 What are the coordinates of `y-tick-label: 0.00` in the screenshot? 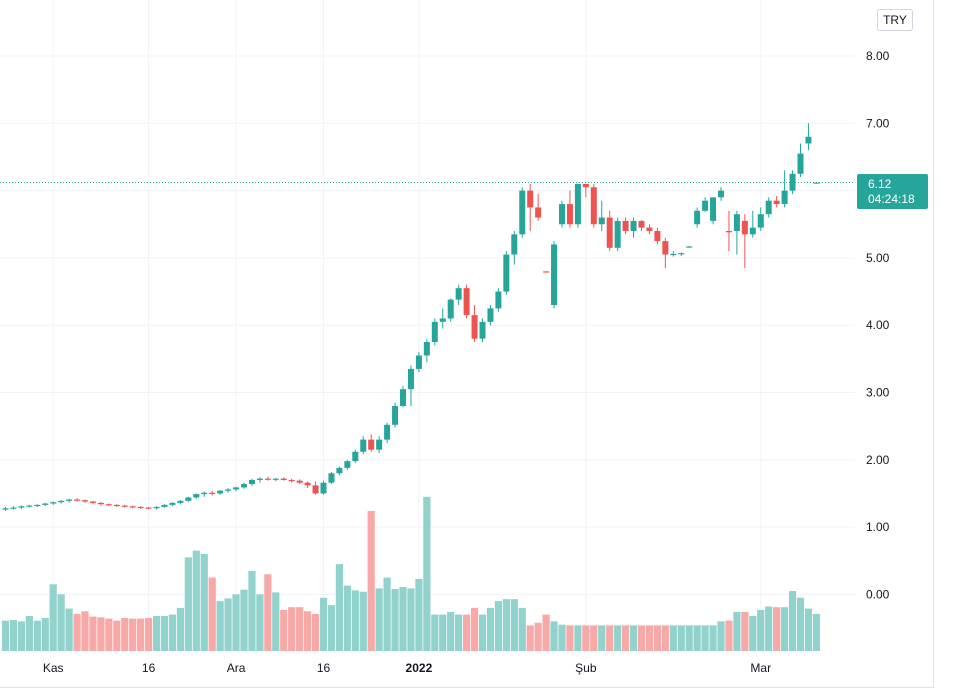 It's located at (878, 594).